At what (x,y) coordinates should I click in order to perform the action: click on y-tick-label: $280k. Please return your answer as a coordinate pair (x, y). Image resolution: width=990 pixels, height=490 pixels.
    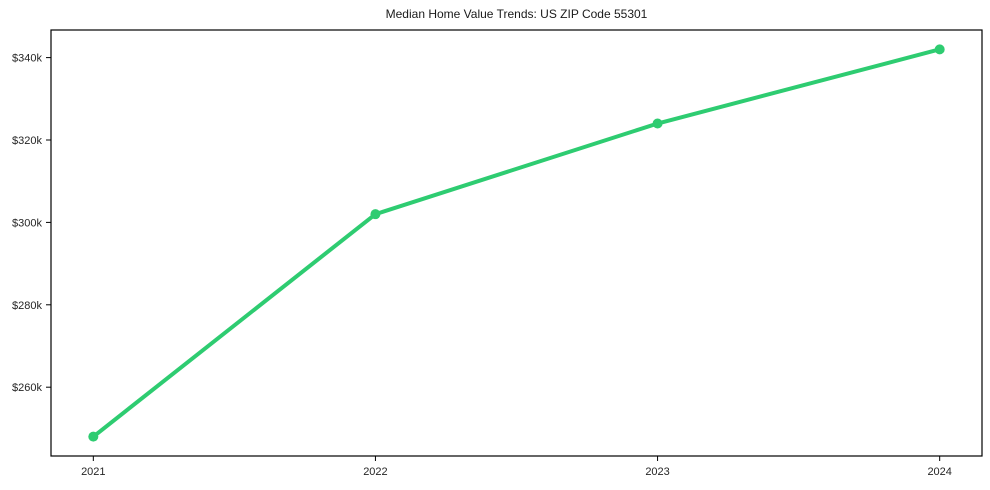
    Looking at the image, I should click on (27, 306).